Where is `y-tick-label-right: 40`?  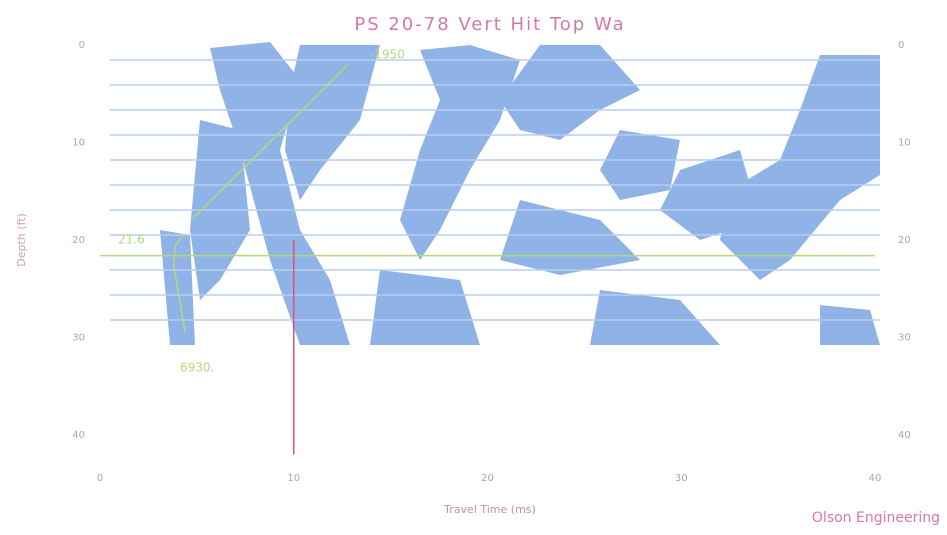 y-tick-label-right: 40 is located at coordinates (904, 435).